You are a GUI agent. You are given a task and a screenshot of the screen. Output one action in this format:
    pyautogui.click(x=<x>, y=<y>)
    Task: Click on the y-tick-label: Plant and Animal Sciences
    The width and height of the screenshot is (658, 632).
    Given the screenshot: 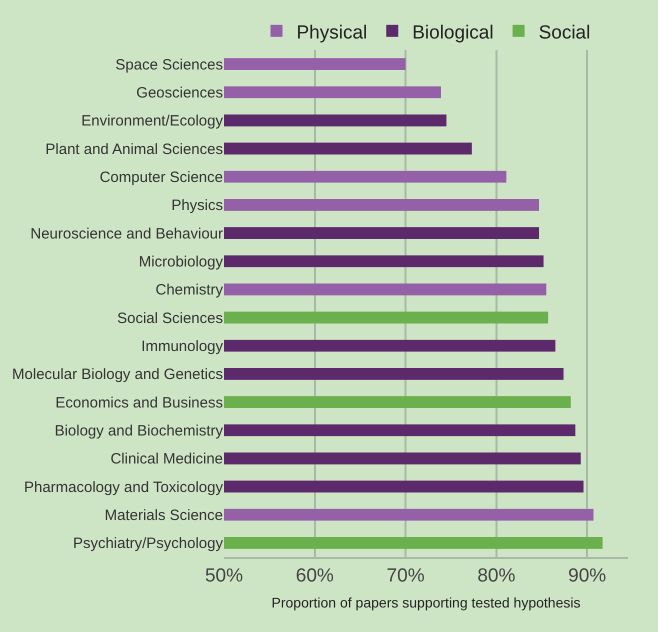 What is the action you would take?
    pyautogui.click(x=134, y=149)
    